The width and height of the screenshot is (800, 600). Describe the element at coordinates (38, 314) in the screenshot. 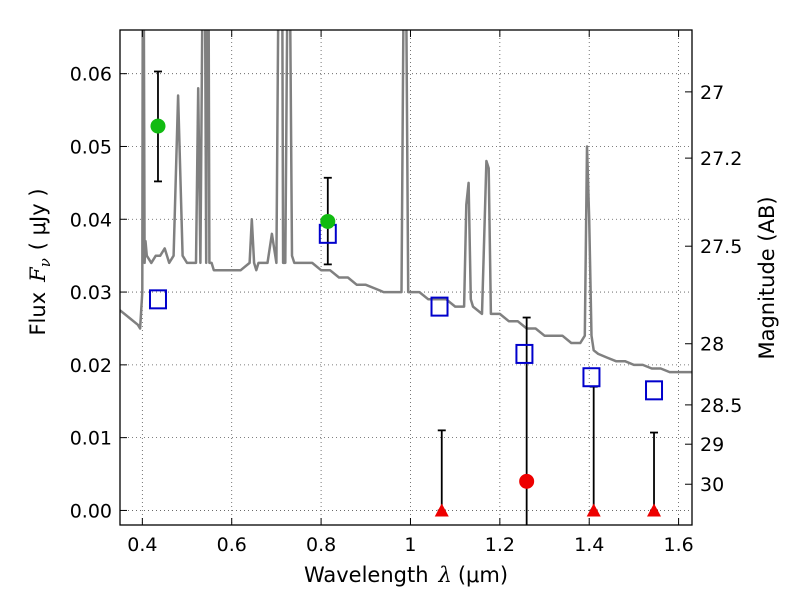

I see `y-axis-label-text: Flux` at that location.